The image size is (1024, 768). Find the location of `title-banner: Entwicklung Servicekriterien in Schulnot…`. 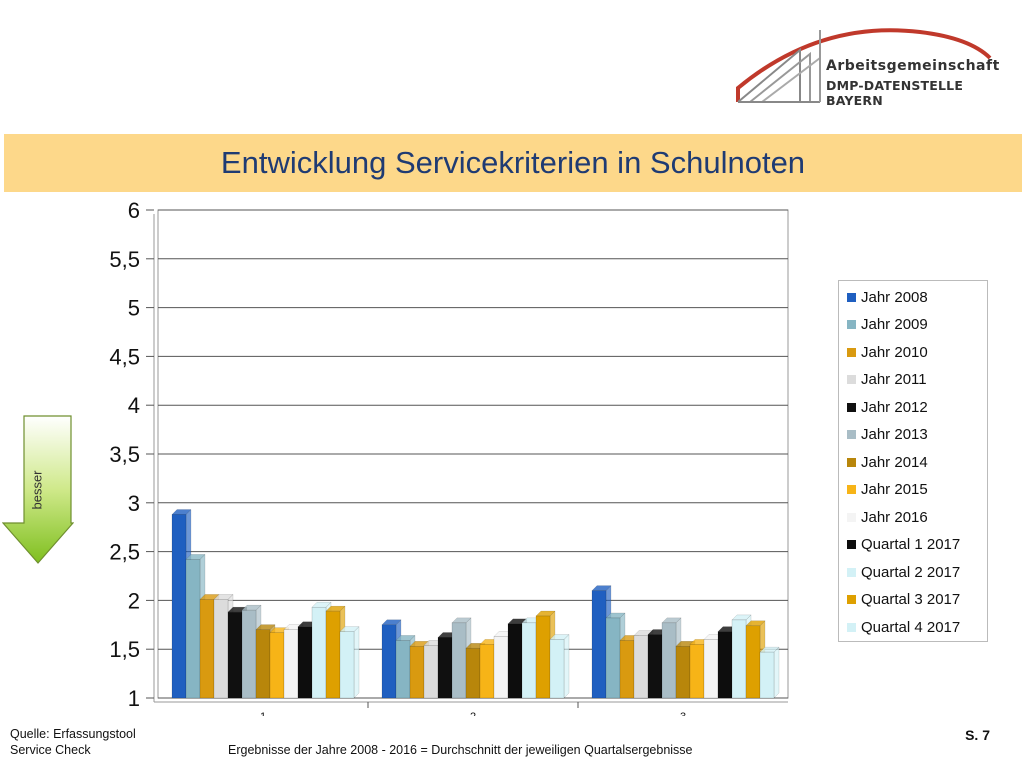

title-banner: Entwicklung Servicekriterien in Schulnot… is located at coordinates (513, 163).